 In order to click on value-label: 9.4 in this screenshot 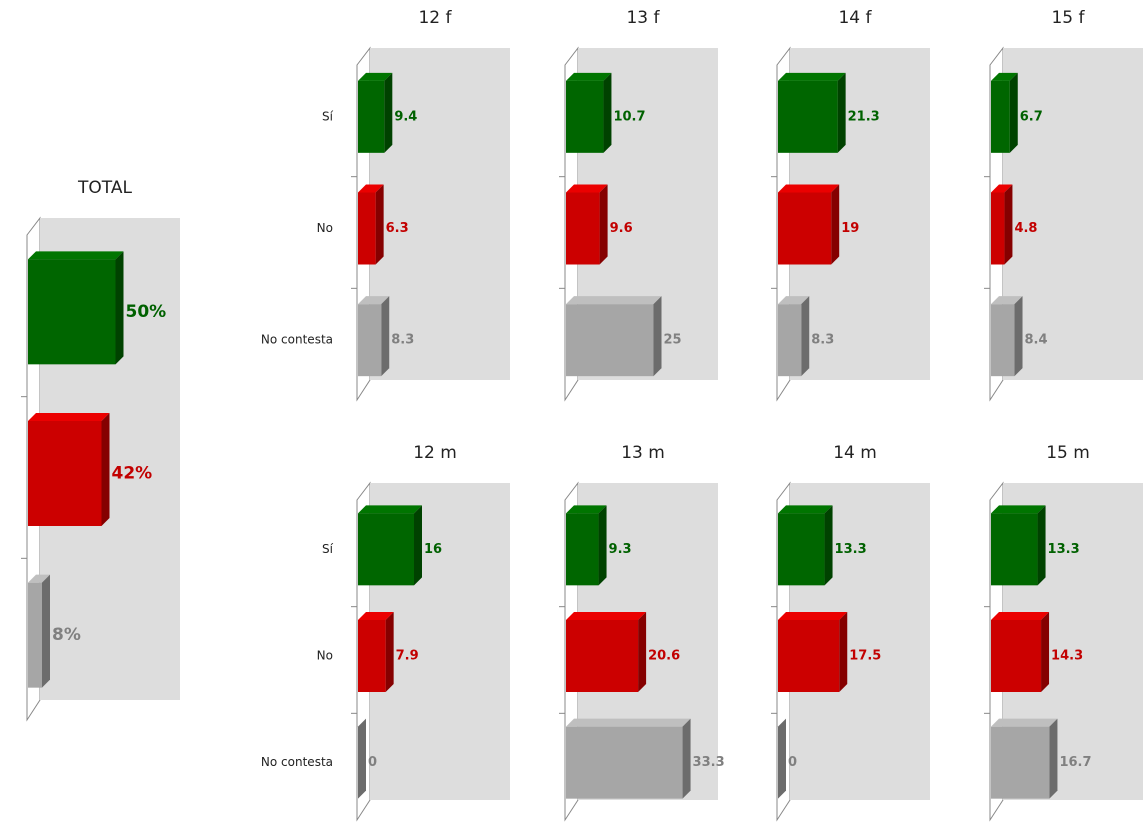, I will do `click(405, 116)`.